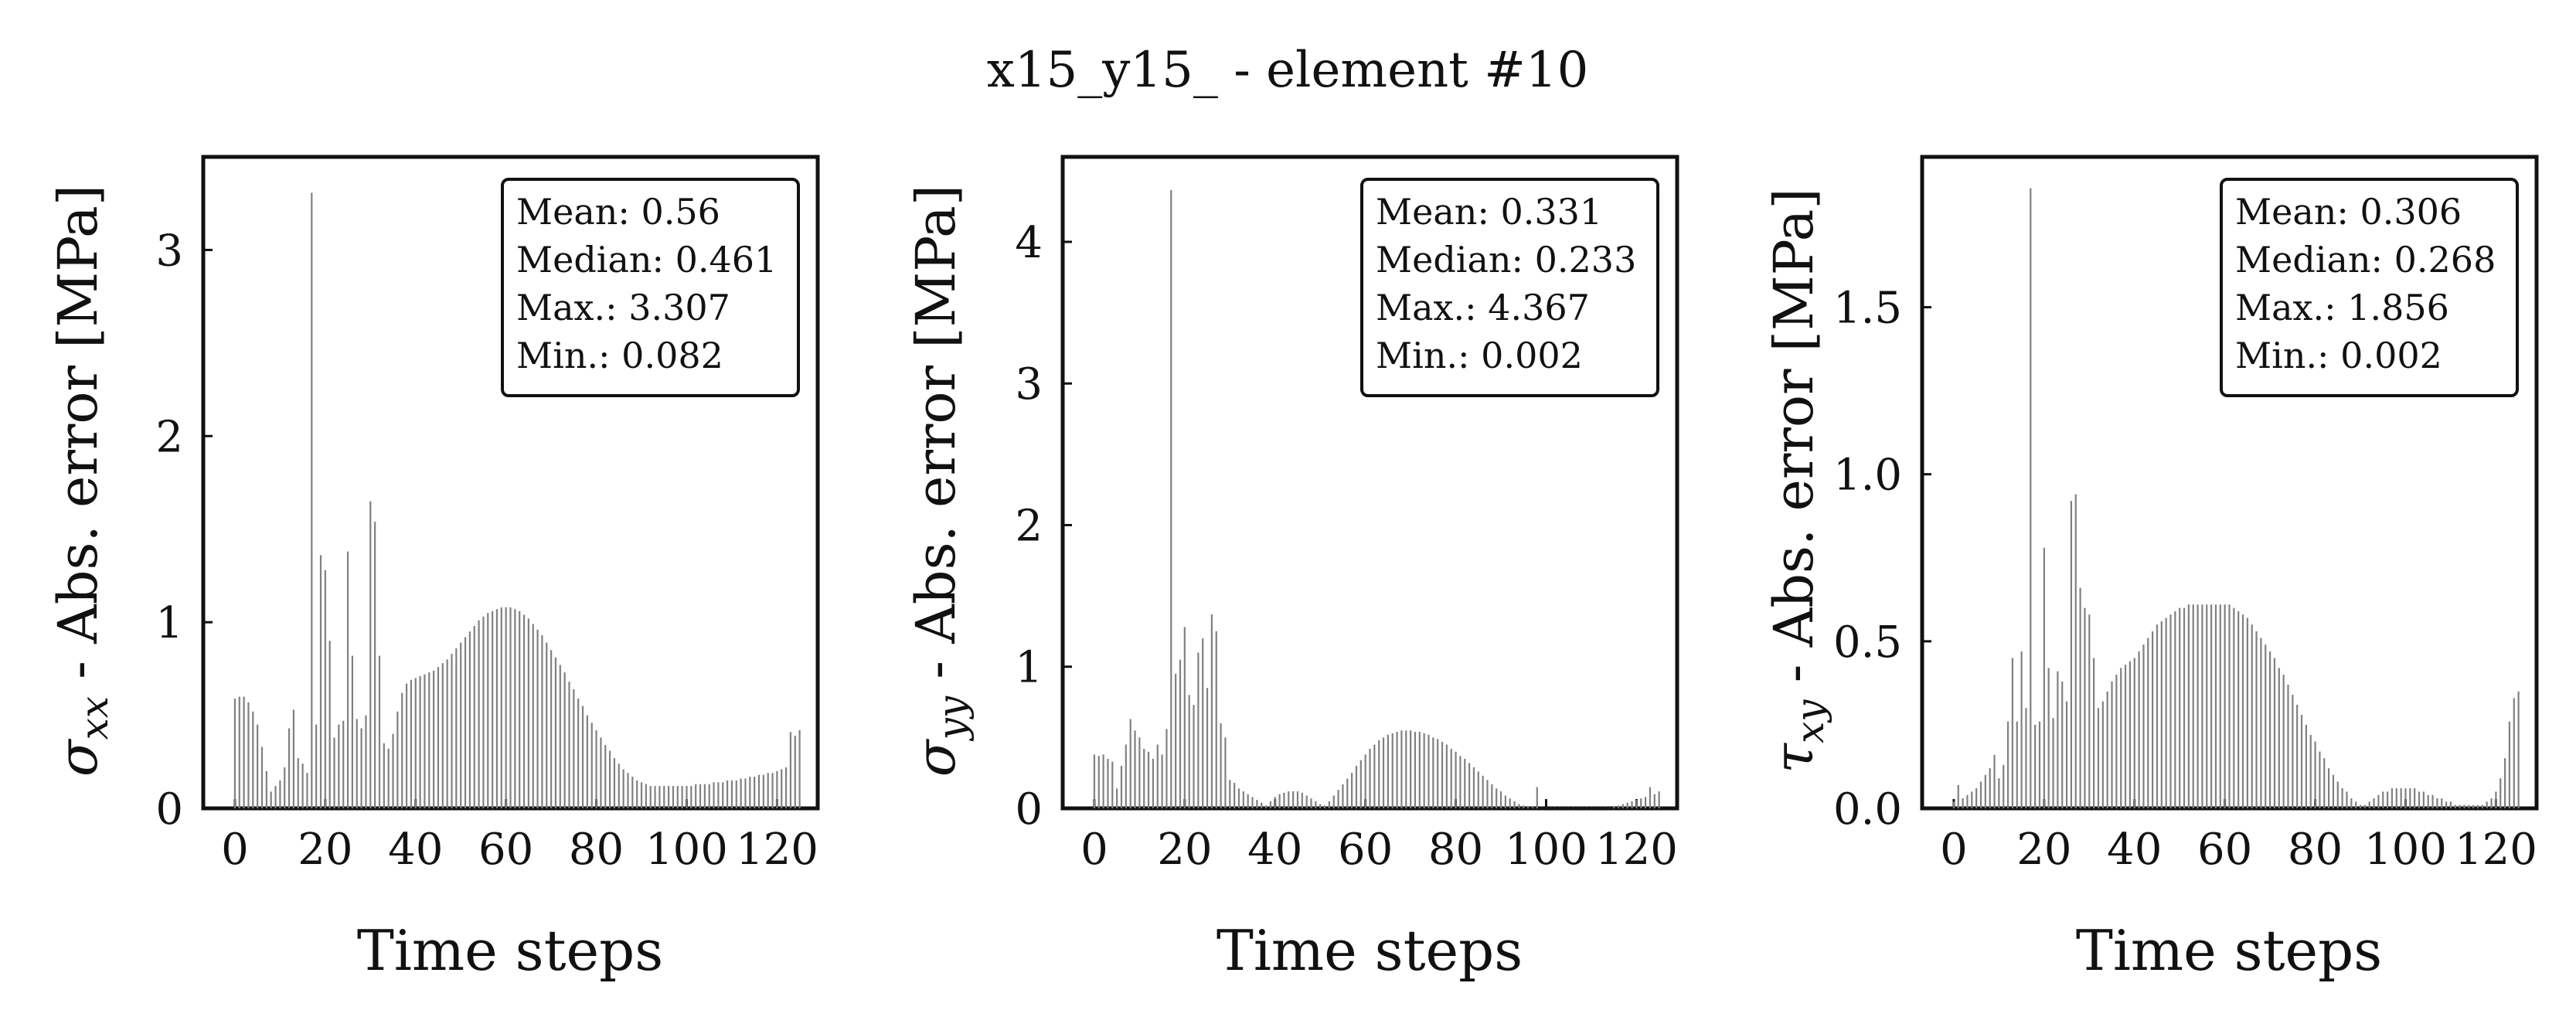 The width and height of the screenshot is (2576, 1034). Describe the element at coordinates (1867, 309) in the screenshot. I see `y-tick-label: 1.5` at that location.